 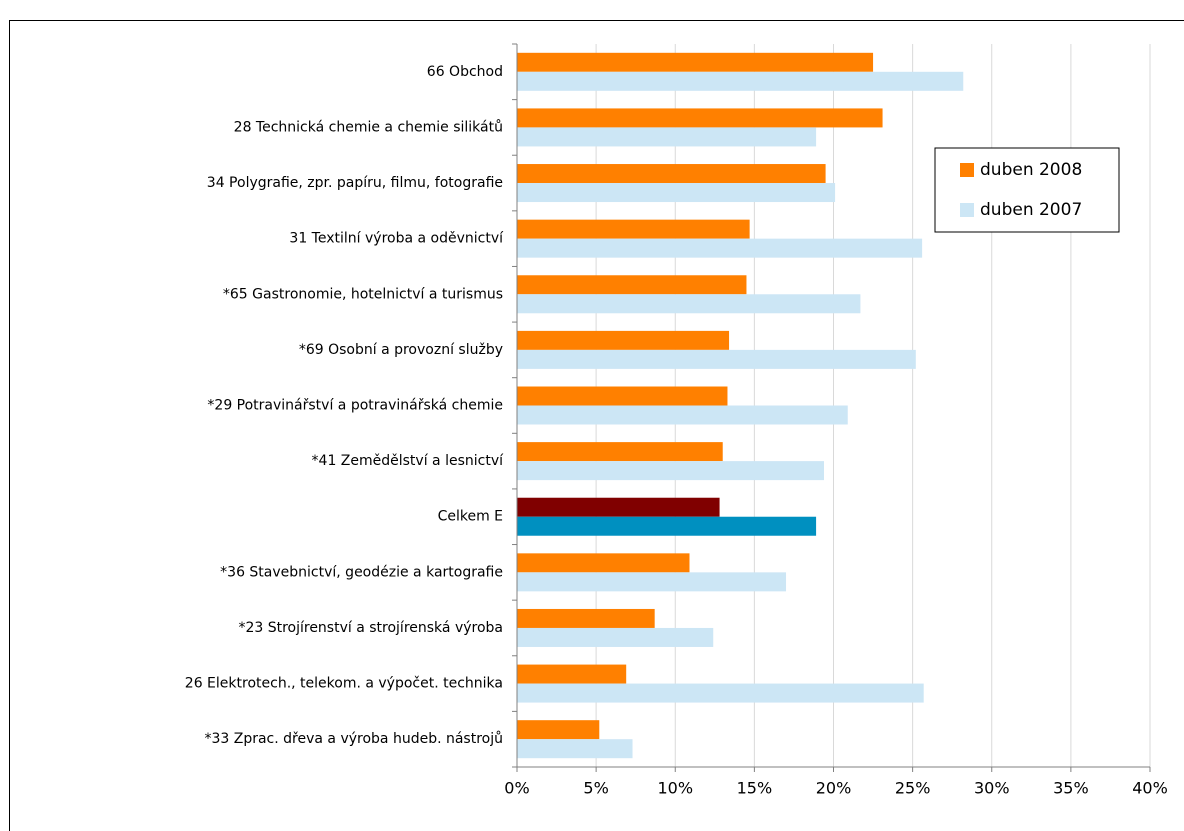 What do you see at coordinates (516, 788) in the screenshot?
I see `x-tick-label: 0%` at bounding box center [516, 788].